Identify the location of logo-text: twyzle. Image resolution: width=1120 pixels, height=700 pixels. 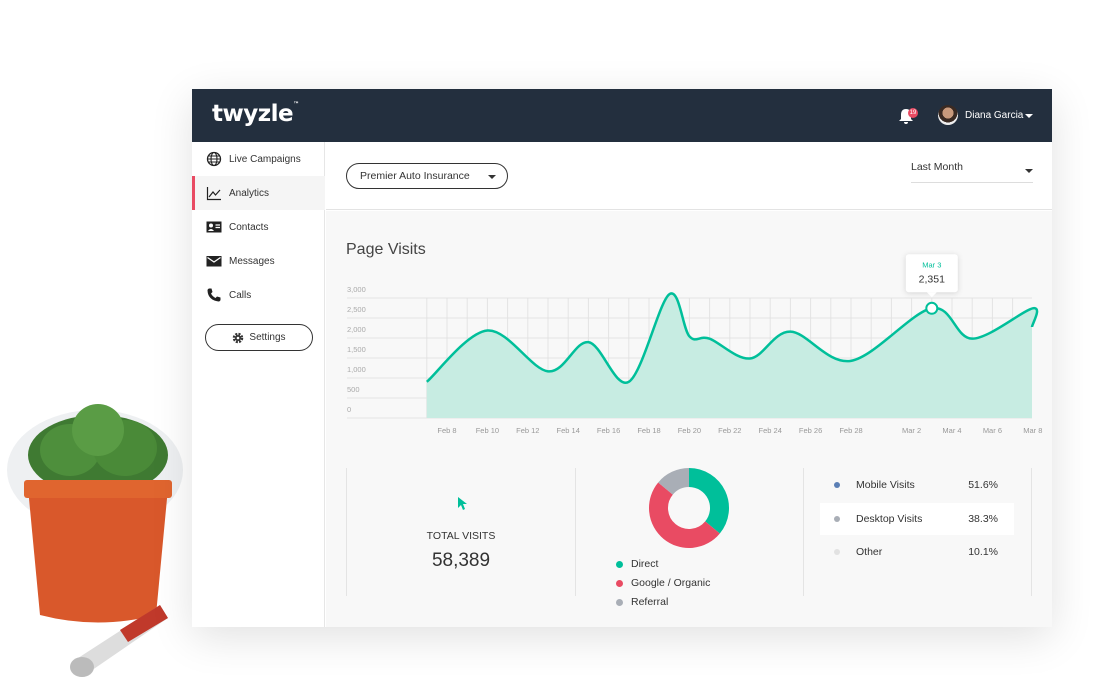
(253, 114).